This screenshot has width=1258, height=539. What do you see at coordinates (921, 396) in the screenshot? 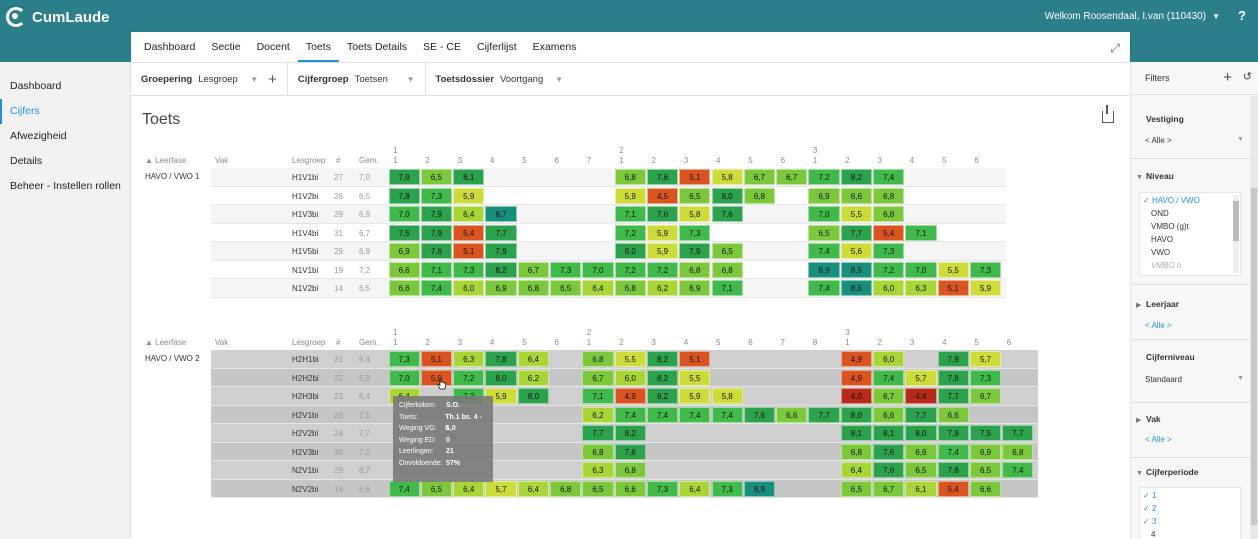
I see `grade-cell: 4,4` at bounding box center [921, 396].